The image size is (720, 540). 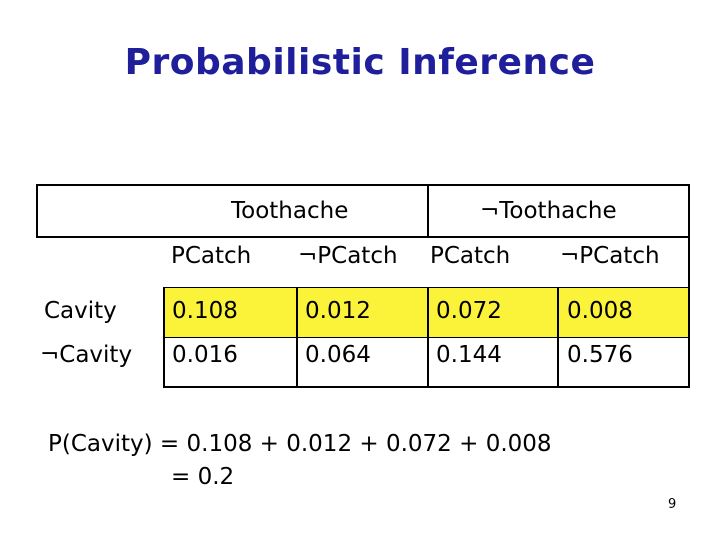 What do you see at coordinates (363, 237) in the screenshot?
I see `table-header-divider` at bounding box center [363, 237].